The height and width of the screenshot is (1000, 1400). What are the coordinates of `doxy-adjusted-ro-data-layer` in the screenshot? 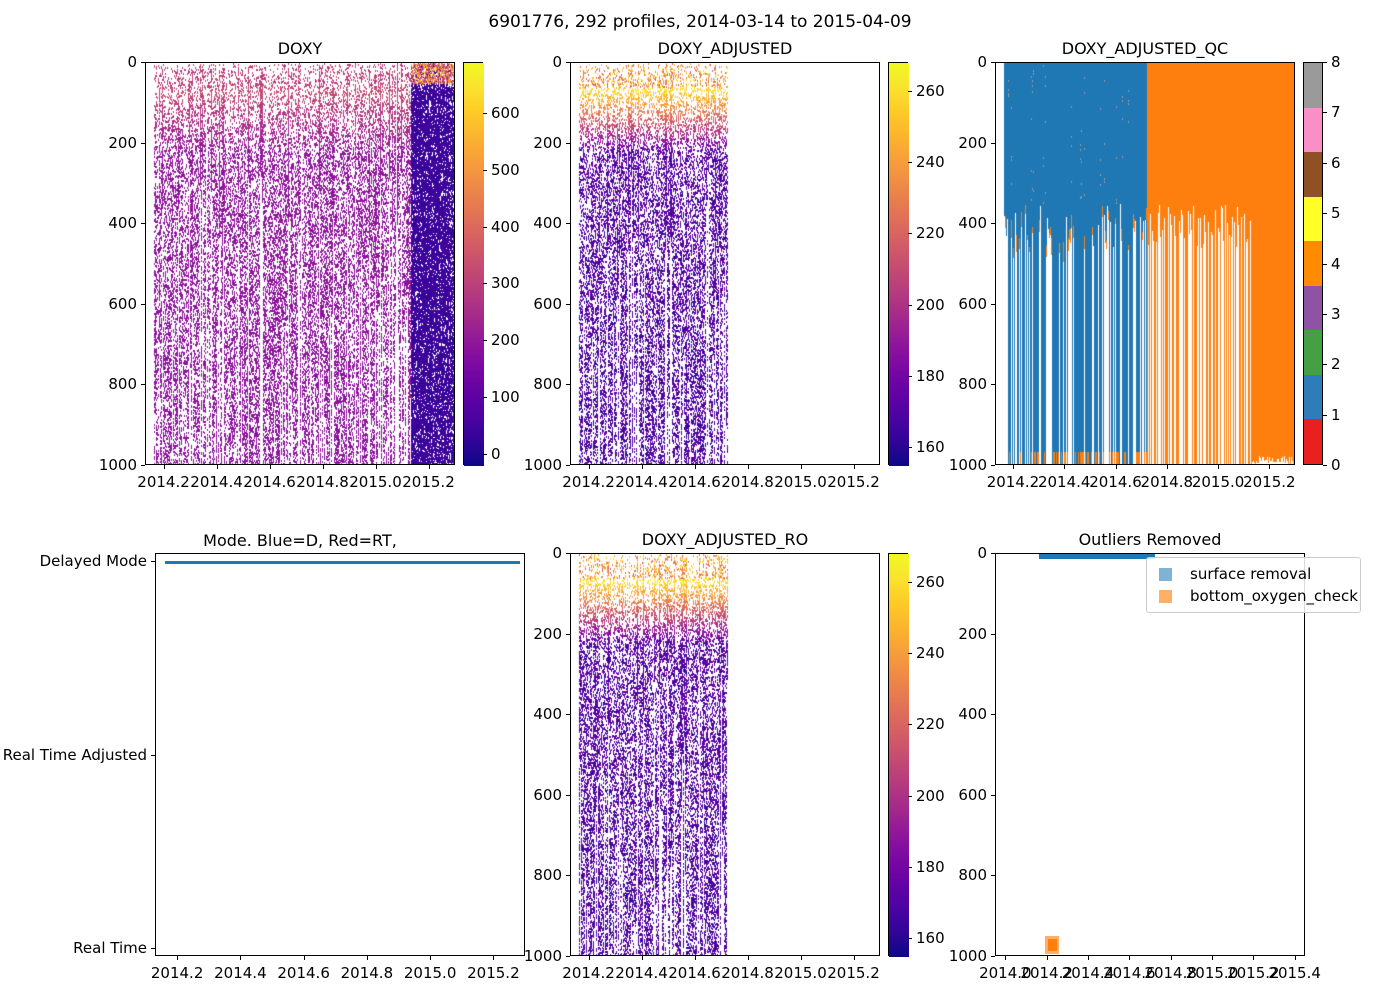 It's located at (725, 754).